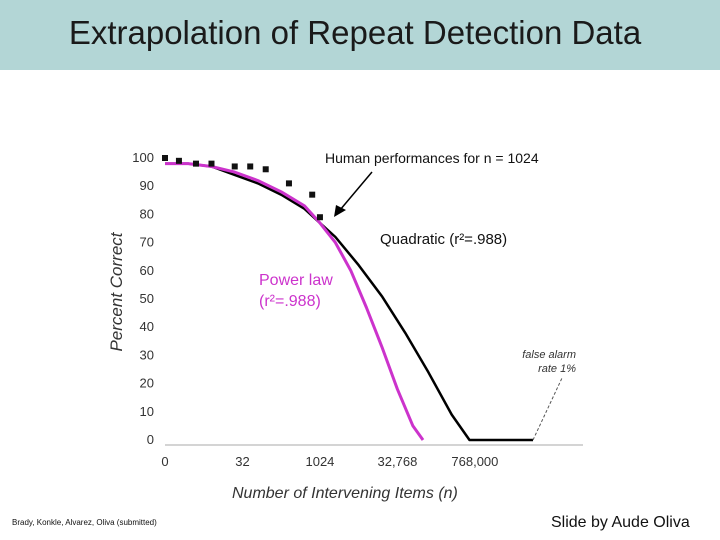 The height and width of the screenshot is (540, 720). What do you see at coordinates (356, 191) in the screenshot?
I see `annotation-arrow` at bounding box center [356, 191].